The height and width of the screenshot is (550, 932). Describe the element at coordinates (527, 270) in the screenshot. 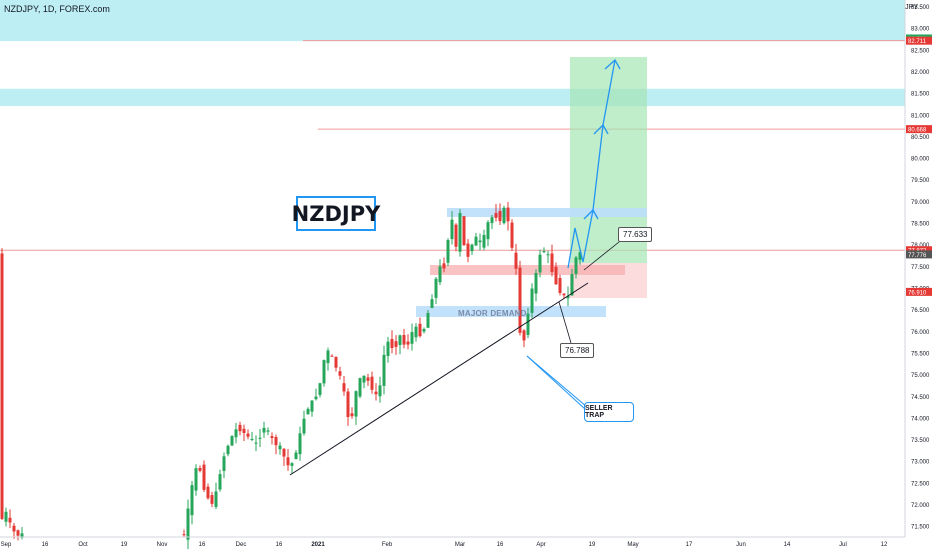

I see `resistance-zone` at that location.